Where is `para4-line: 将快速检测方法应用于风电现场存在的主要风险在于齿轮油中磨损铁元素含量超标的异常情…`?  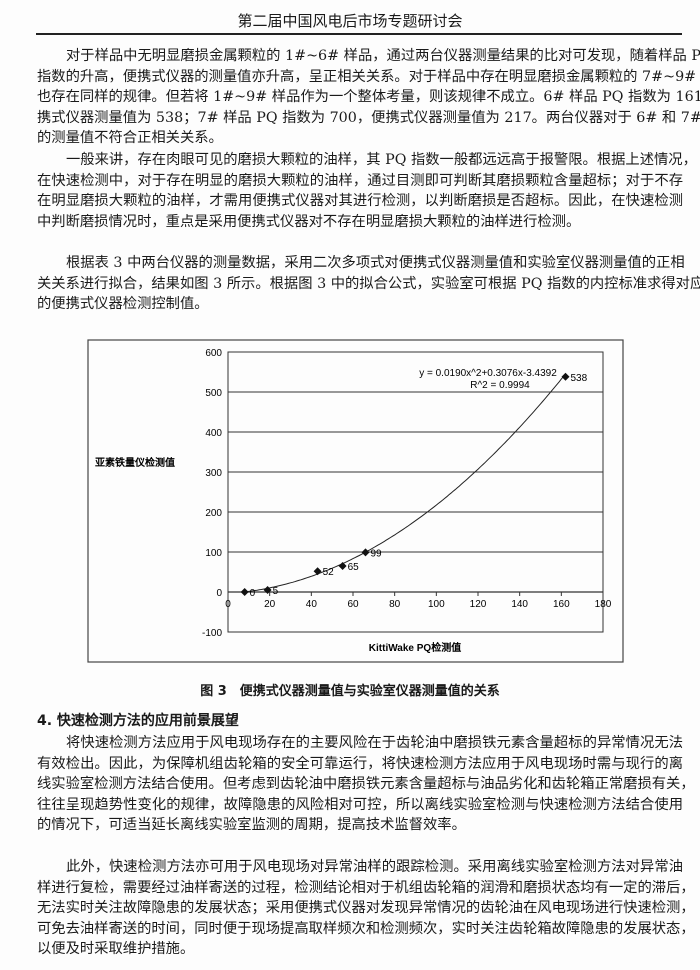 para4-line: 将快速检测方法应用于风电现场存在的主要风险在于齿轮油中磨损铁元素含量超标的异常情… is located at coordinates (374, 743).